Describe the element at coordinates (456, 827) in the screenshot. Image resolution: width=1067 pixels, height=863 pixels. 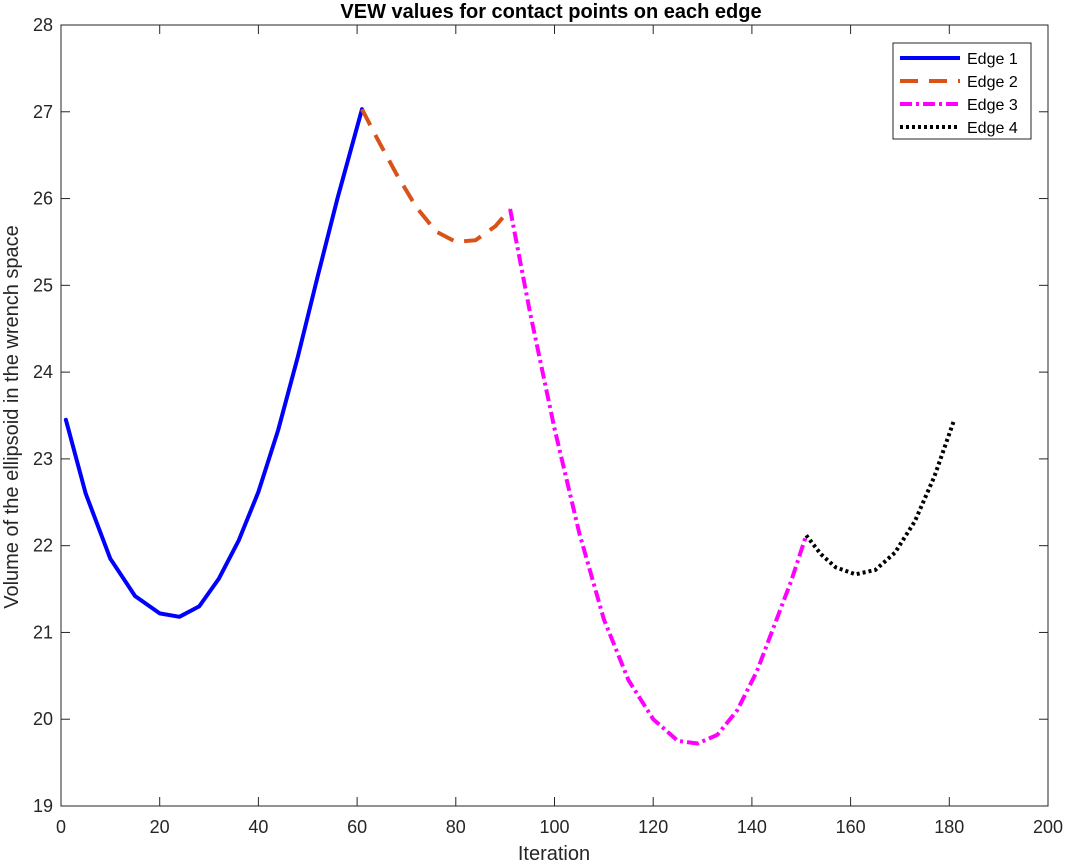
I see `x-tick-label: 80` at that location.